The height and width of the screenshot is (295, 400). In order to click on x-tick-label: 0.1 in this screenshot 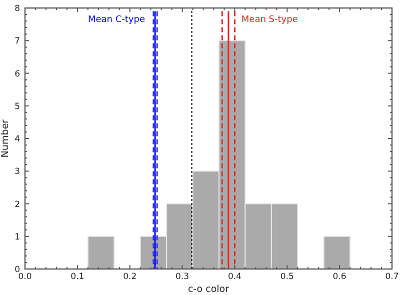, I will do `click(77, 277)`.